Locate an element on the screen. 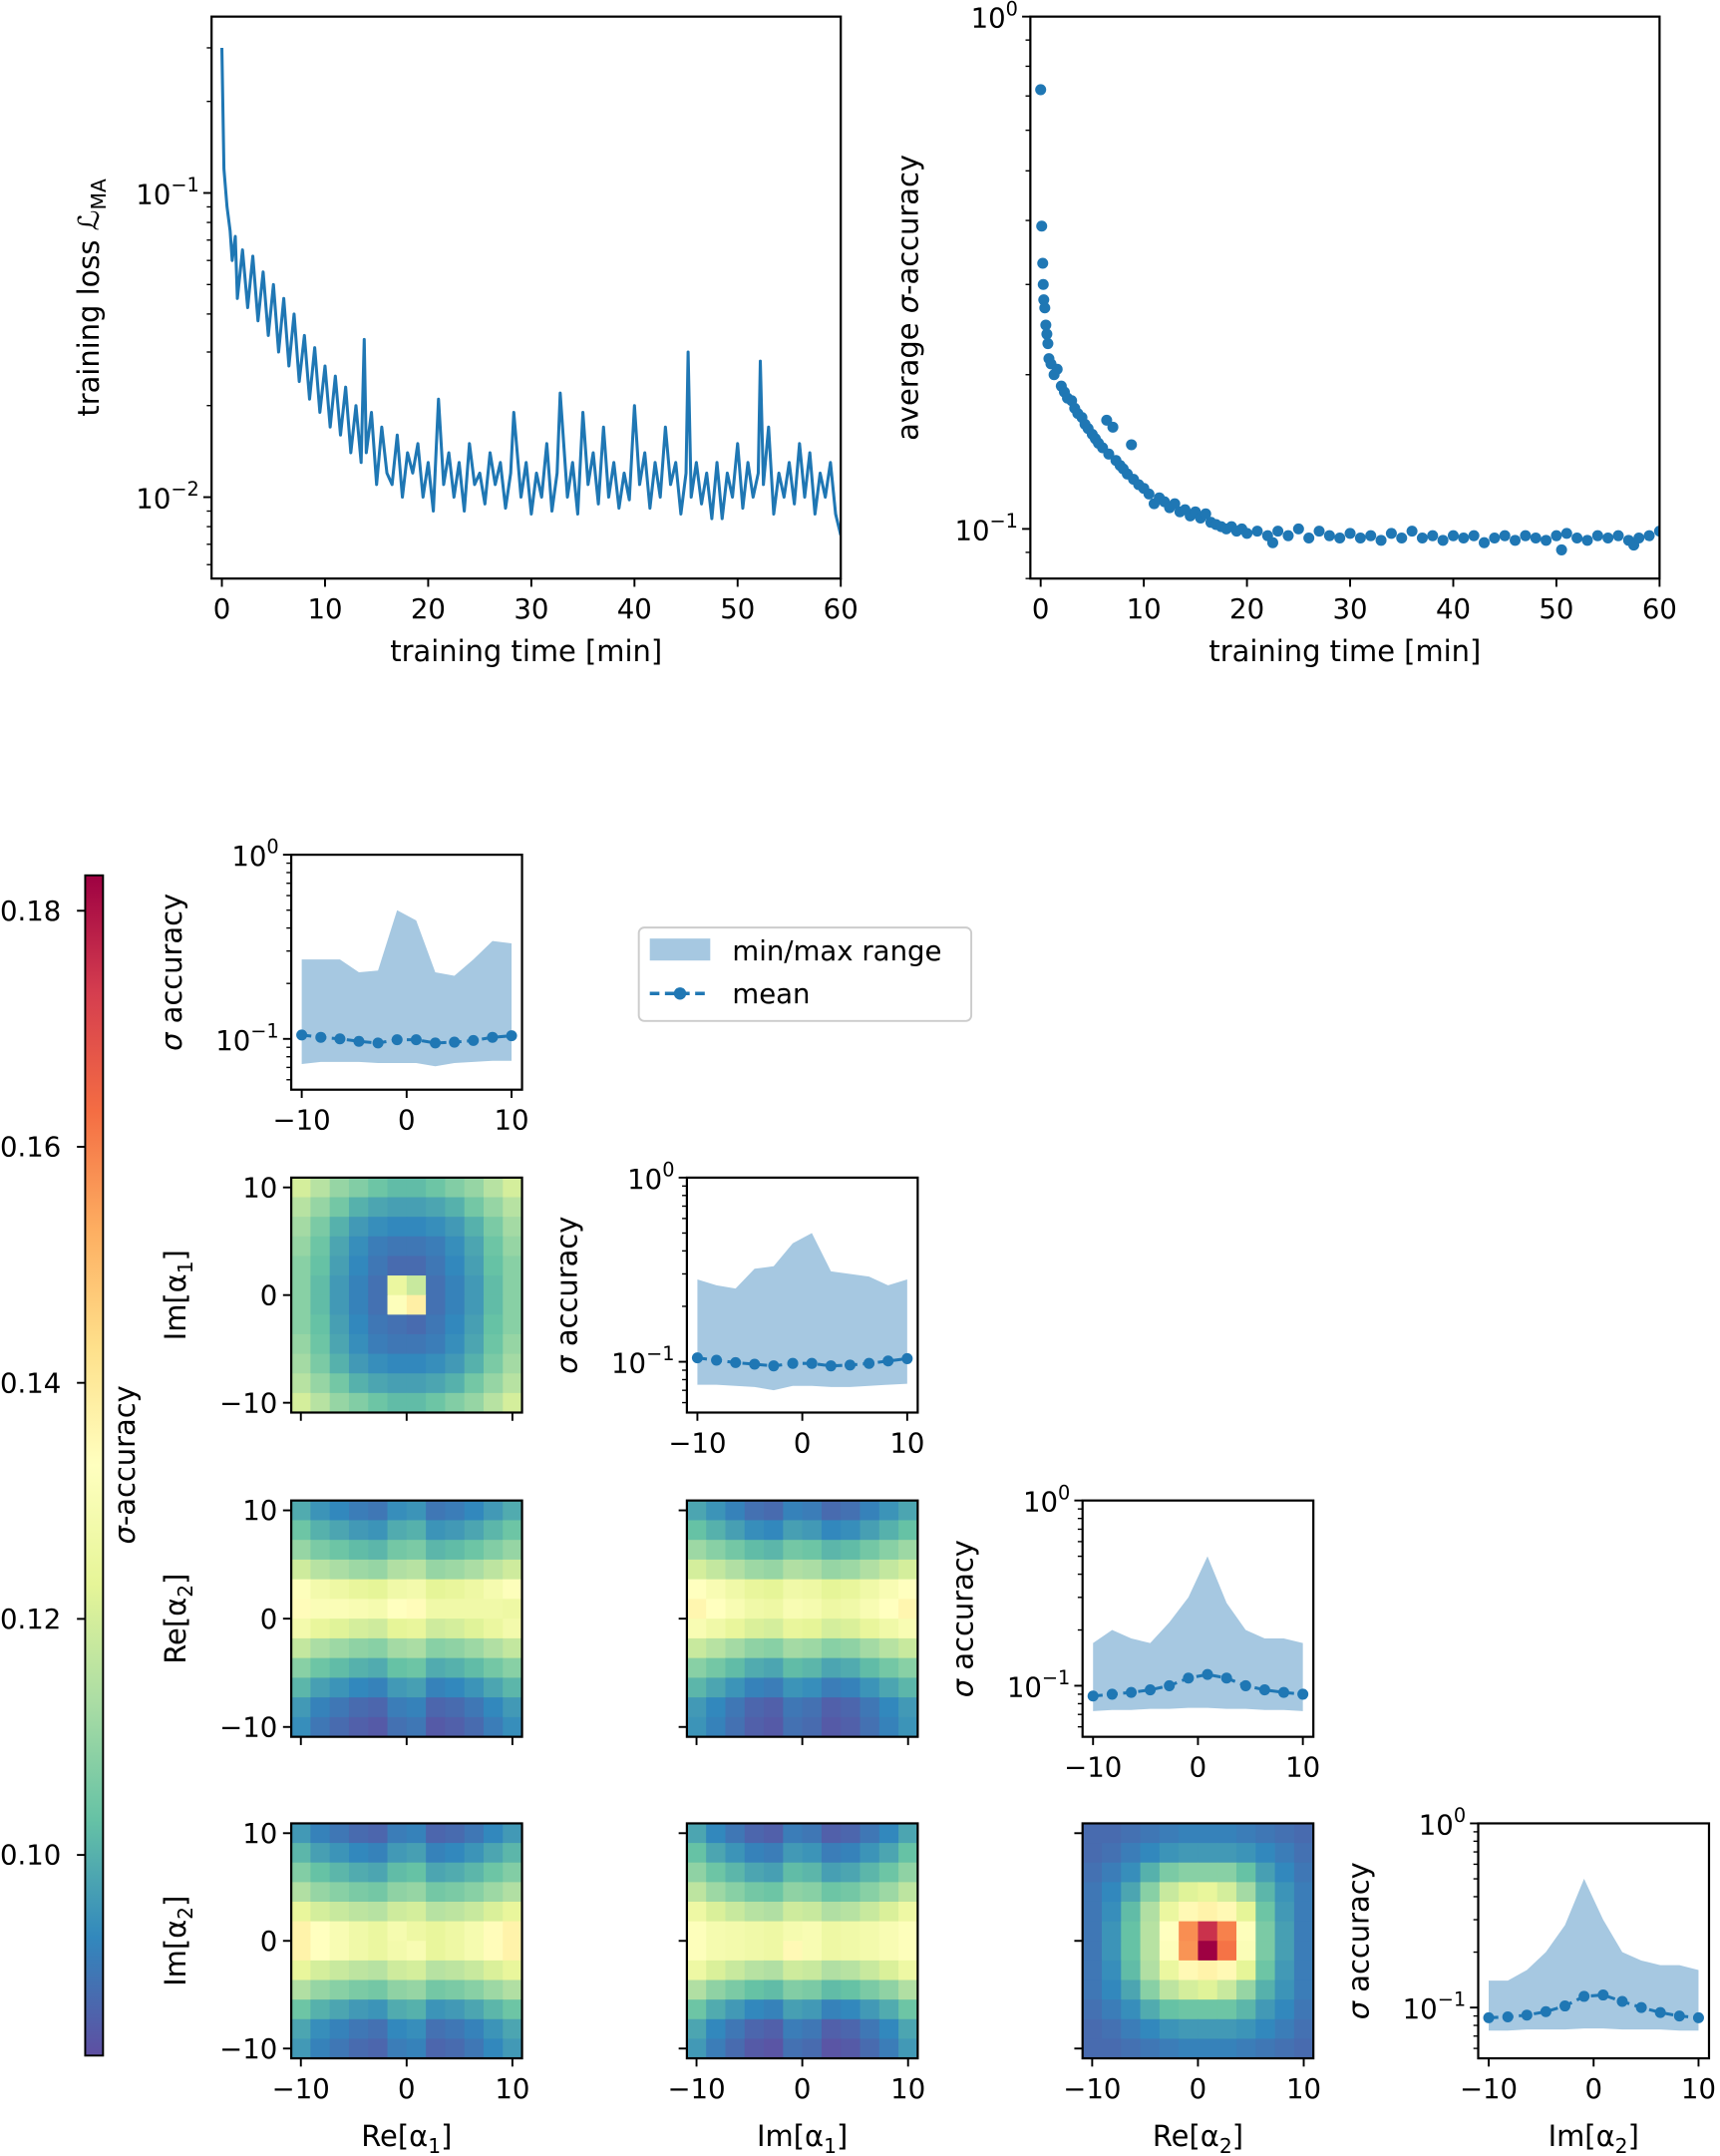 The image size is (1720, 2156). y-axis-label: training loss ℒMA is located at coordinates (91, 298).